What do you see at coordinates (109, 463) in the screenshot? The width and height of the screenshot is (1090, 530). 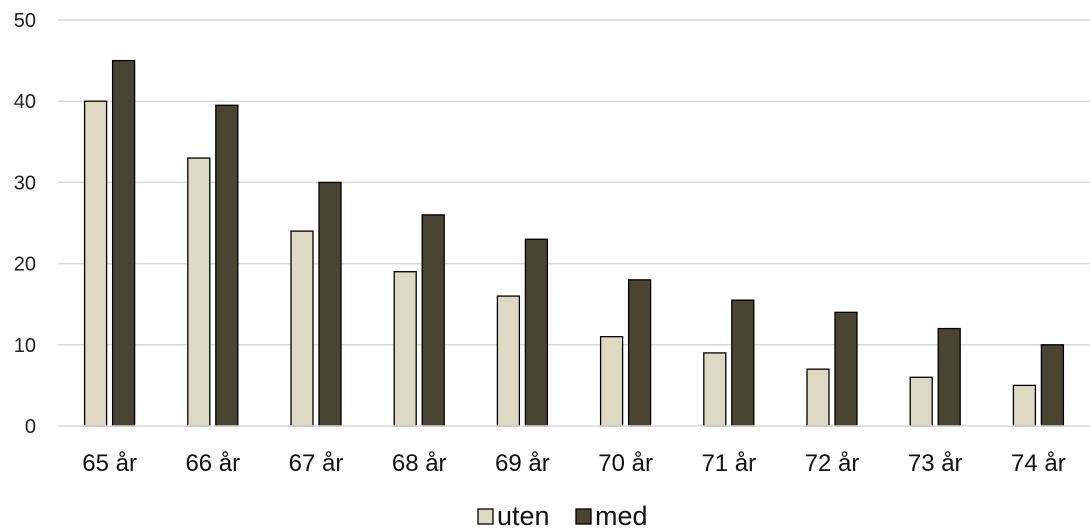 I see `x-tick-label: 65 år` at bounding box center [109, 463].